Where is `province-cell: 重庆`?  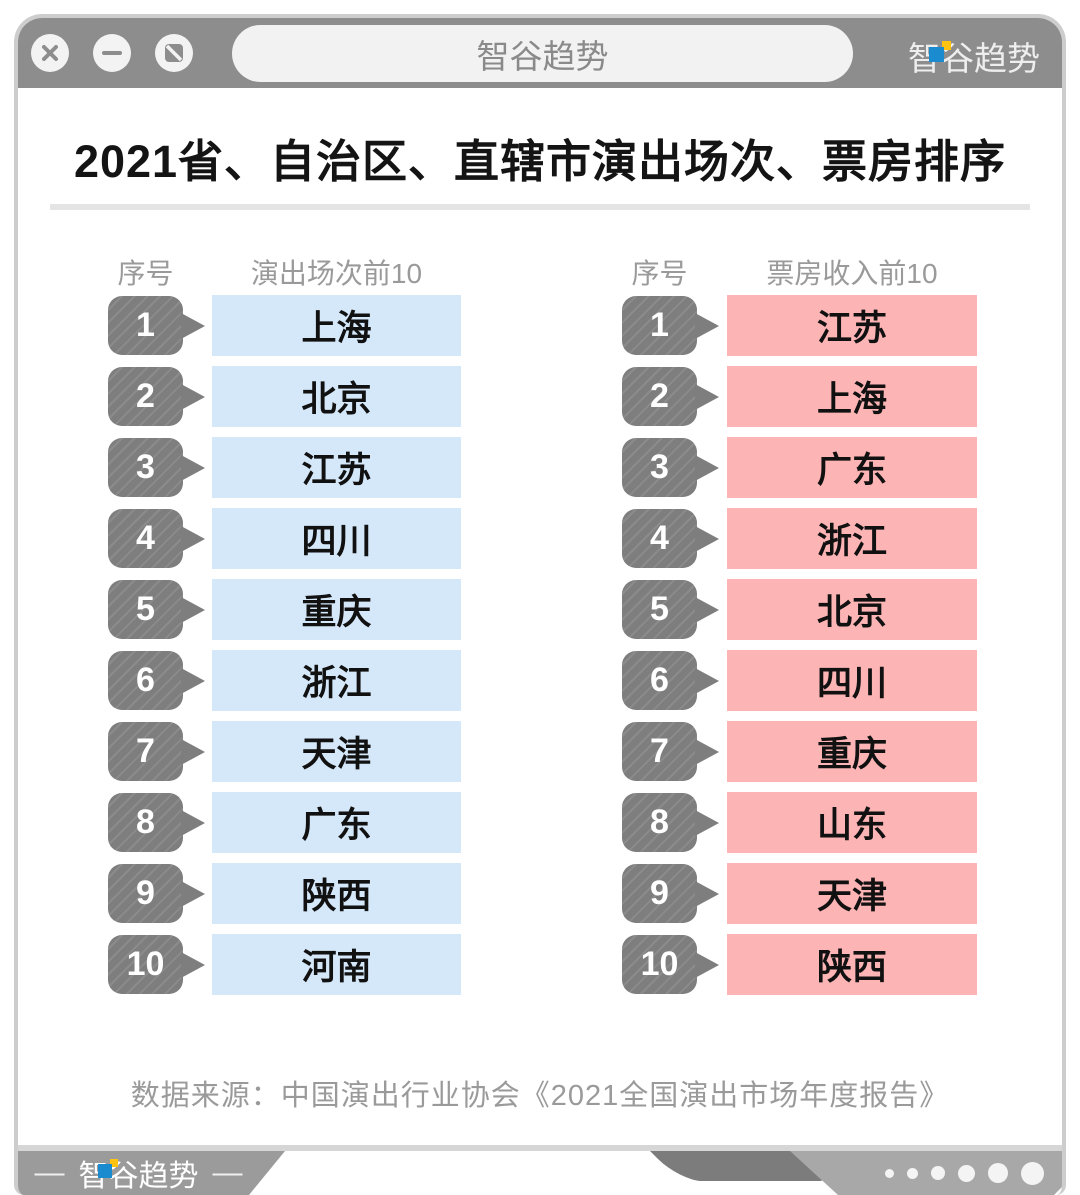
province-cell: 重庆 is located at coordinates (336, 609).